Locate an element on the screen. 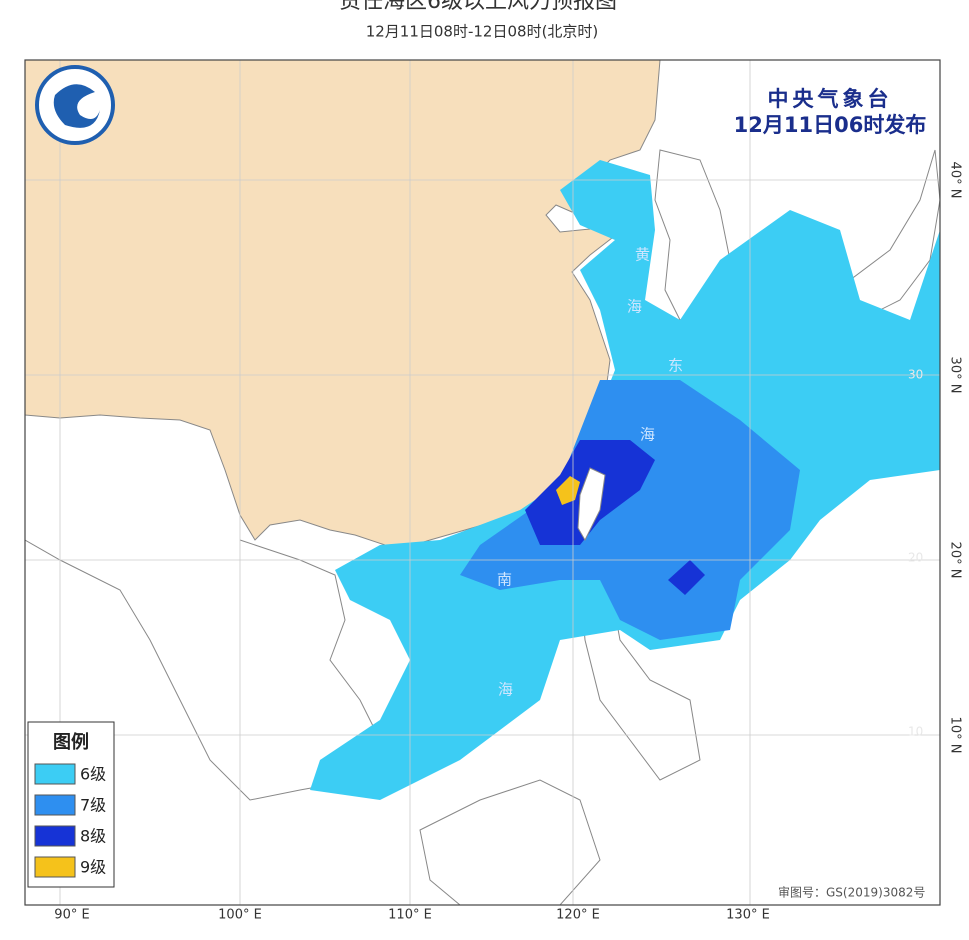 The height and width of the screenshot is (940, 969). lon-label: 120° E is located at coordinates (578, 915).